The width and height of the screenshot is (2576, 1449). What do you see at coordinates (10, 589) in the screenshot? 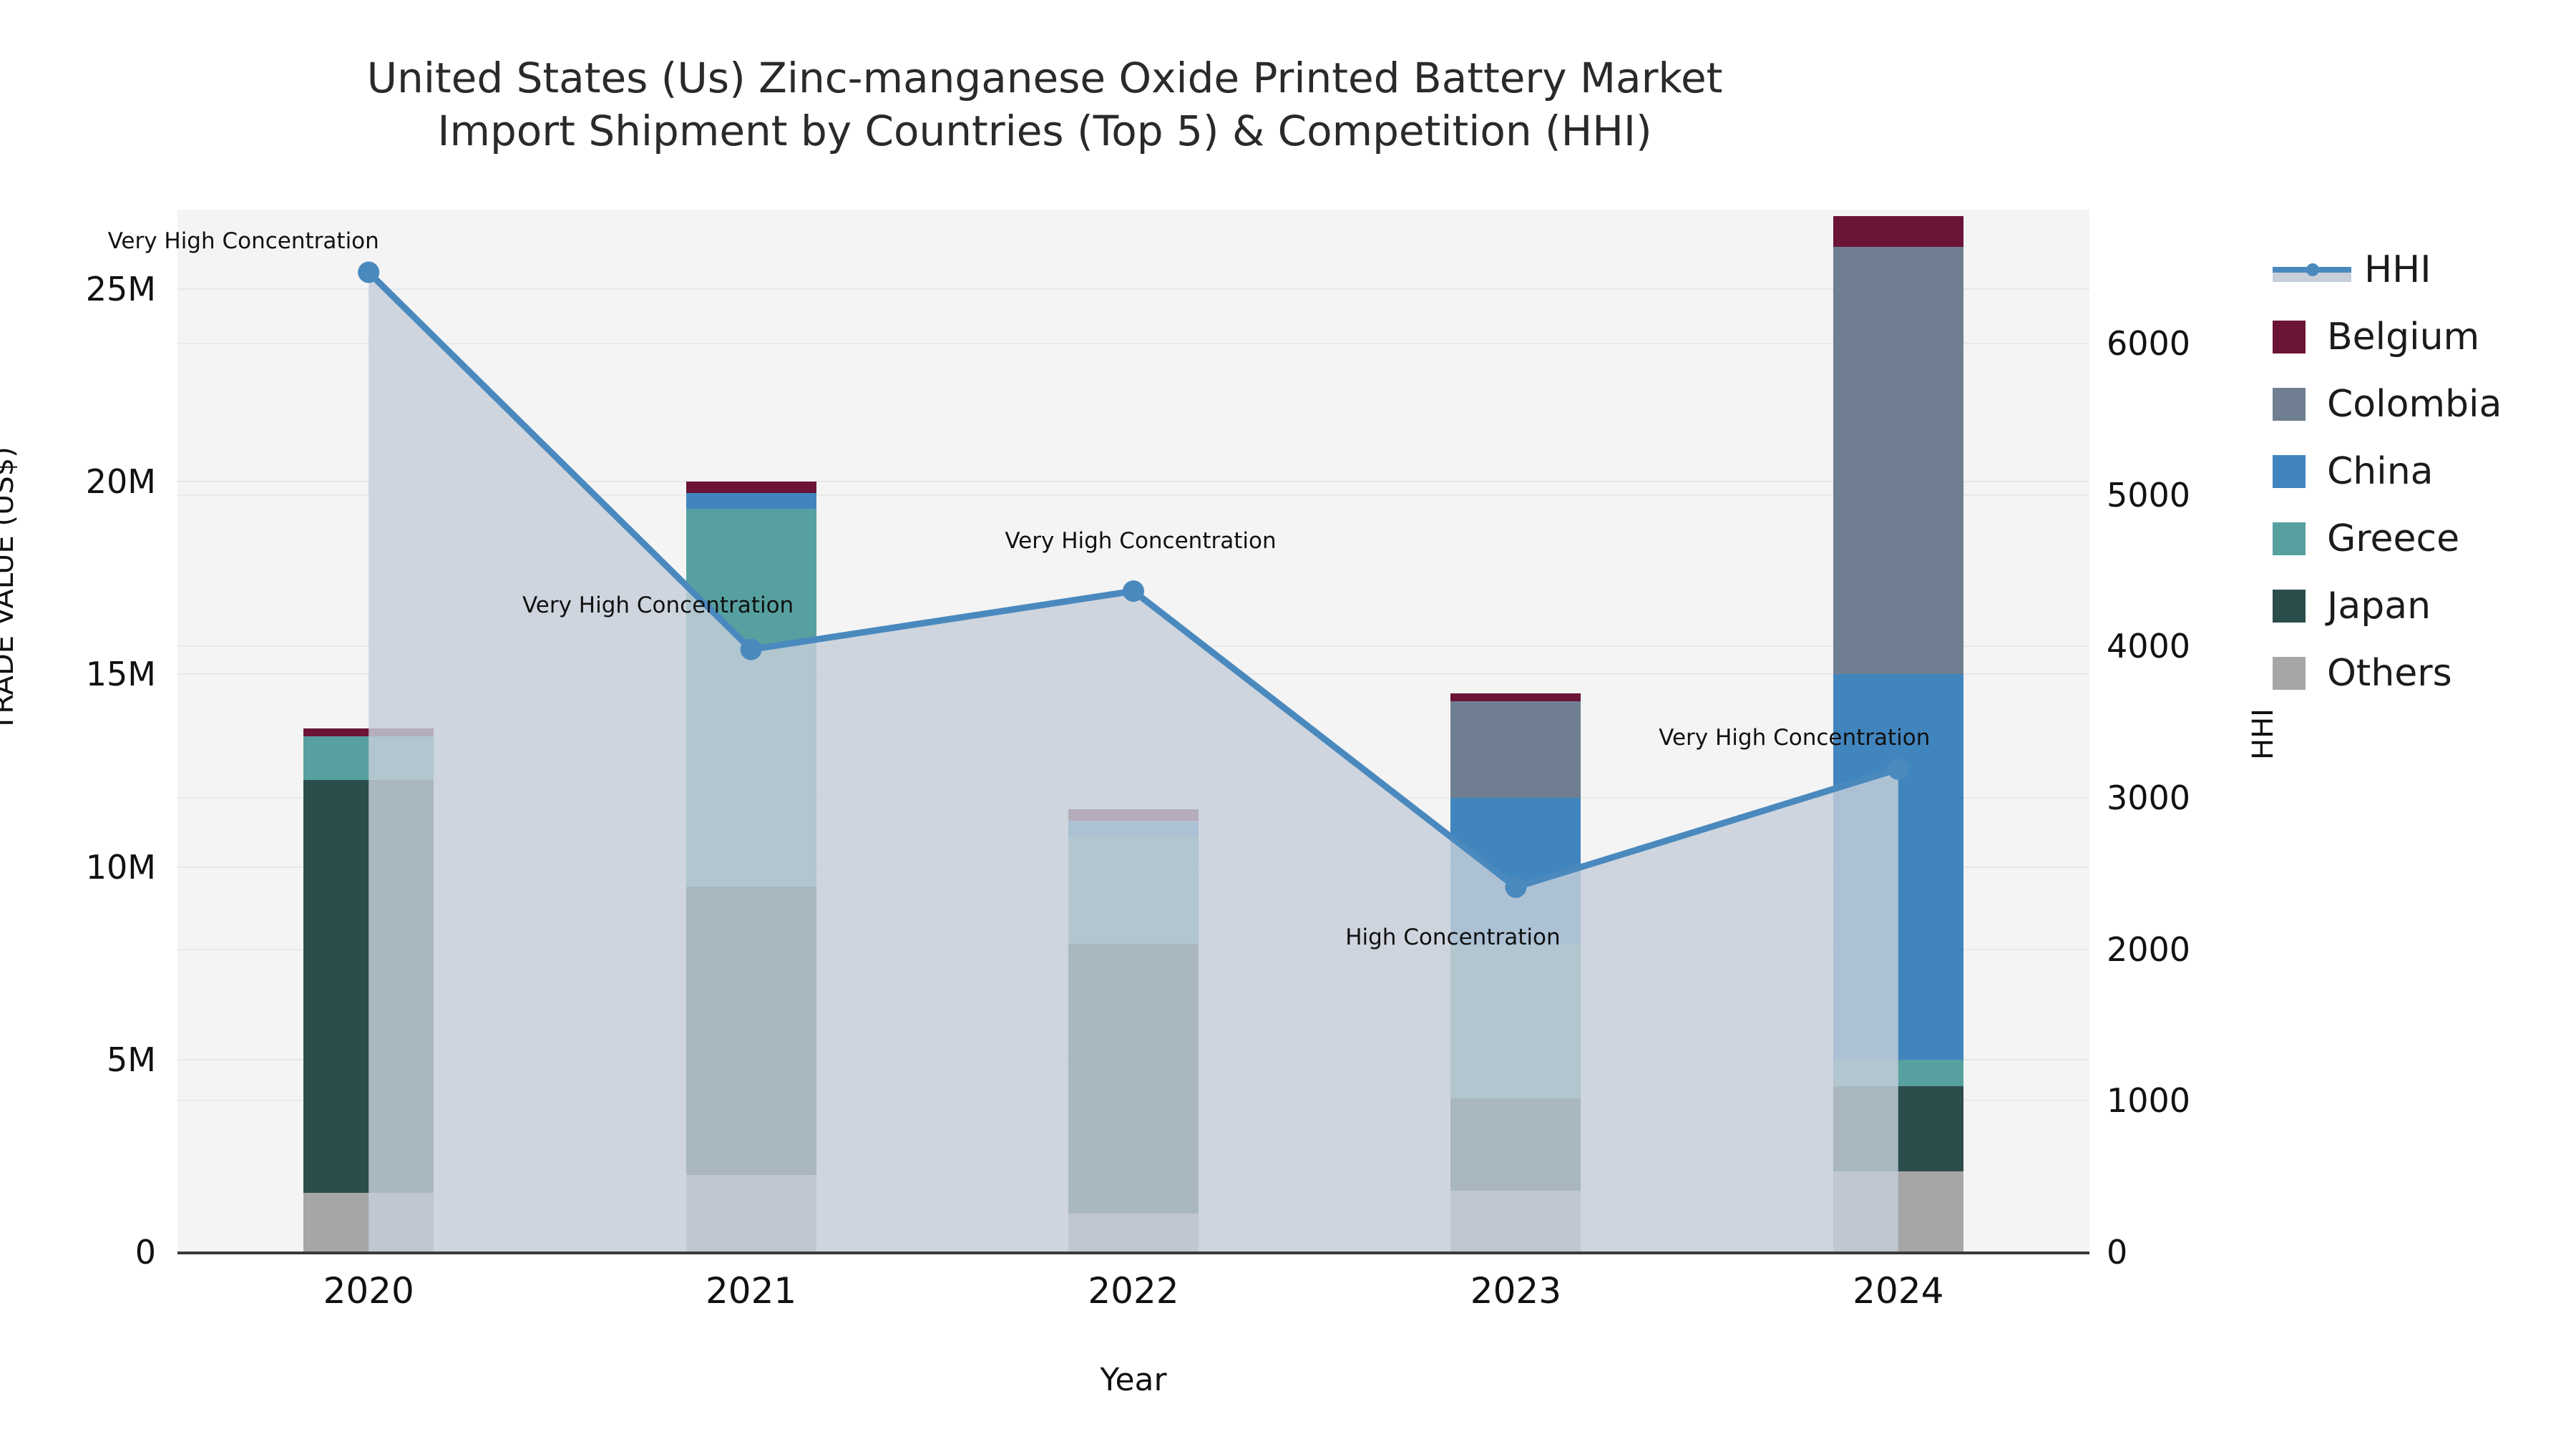
I see `y-axis-left-title: TRADE VALUE (US$)` at bounding box center [10, 589].